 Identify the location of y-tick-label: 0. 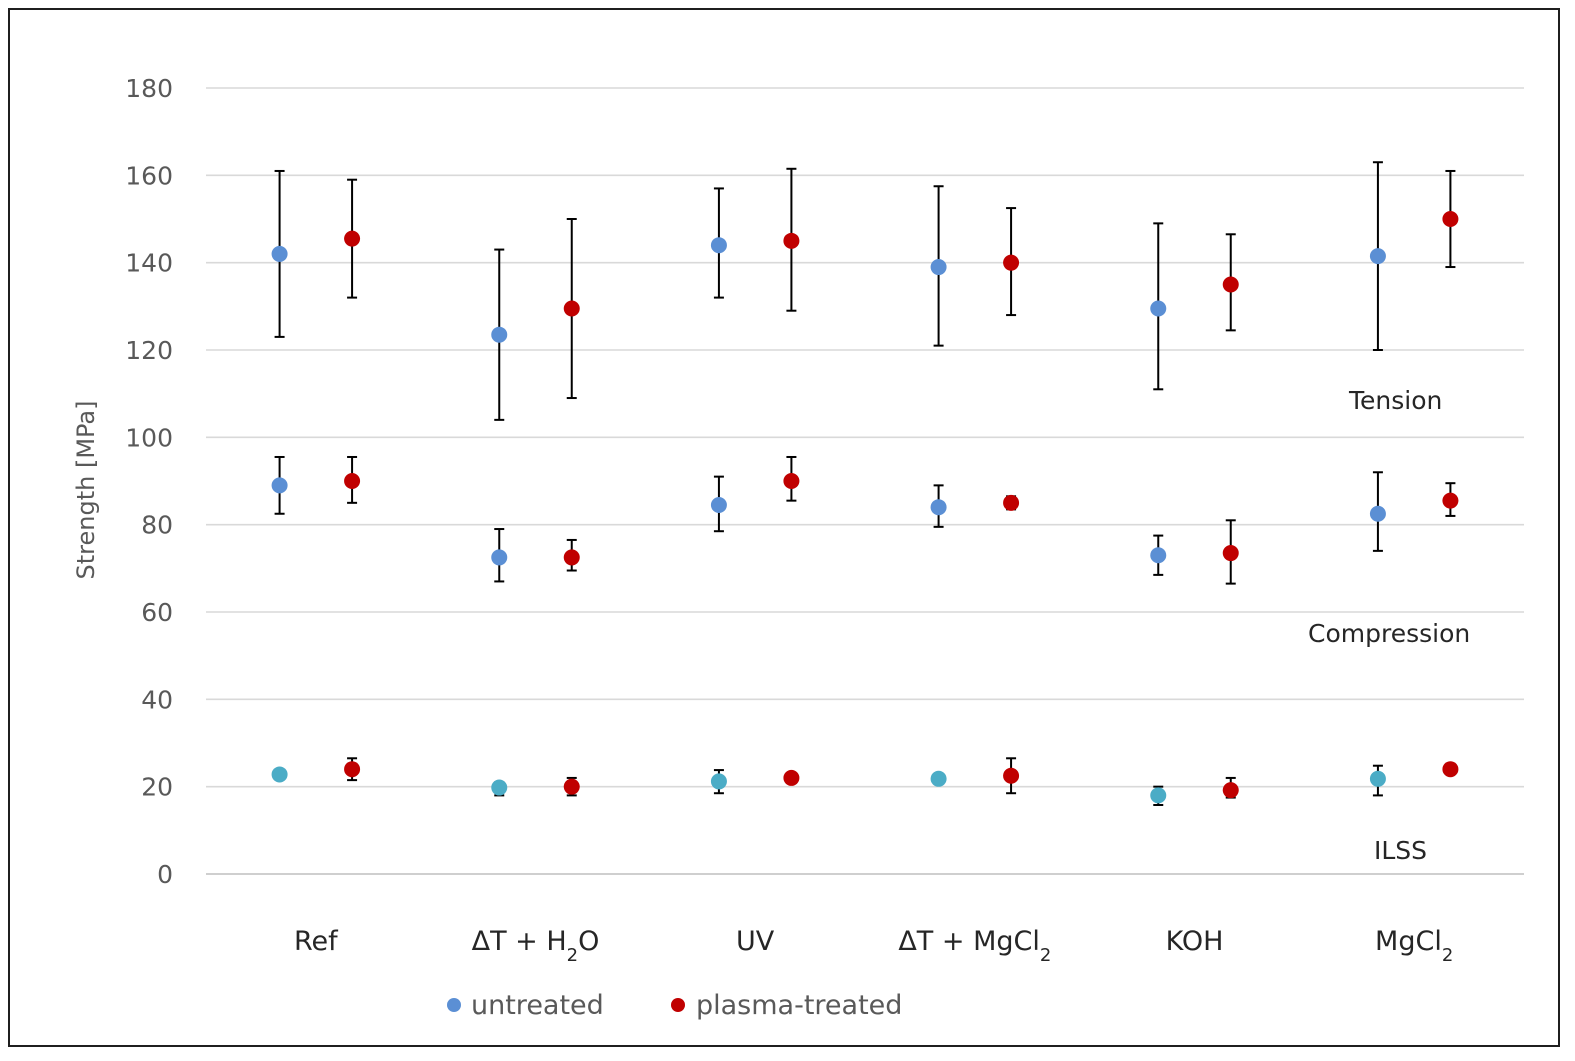
(165, 874).